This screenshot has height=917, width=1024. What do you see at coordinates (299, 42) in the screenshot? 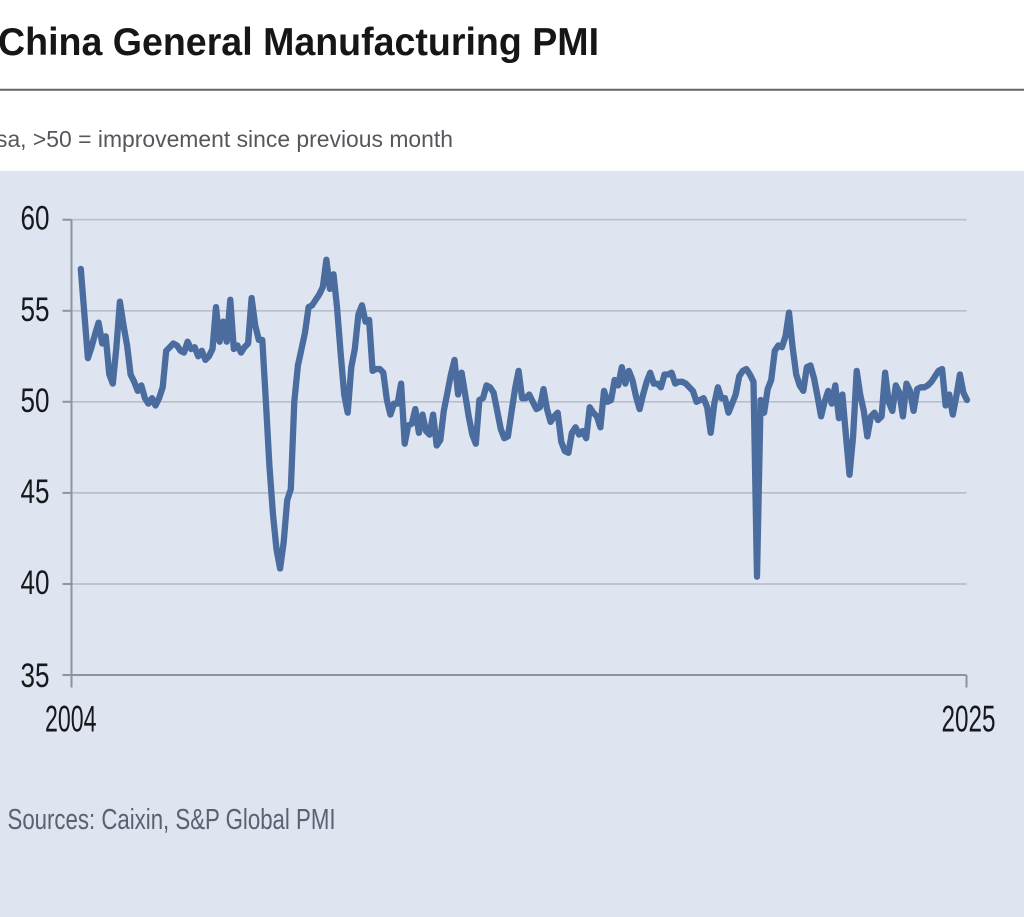
I see `svg-text:China General Manufacturing PM: China General Manufacturing PMI` at bounding box center [299, 42].